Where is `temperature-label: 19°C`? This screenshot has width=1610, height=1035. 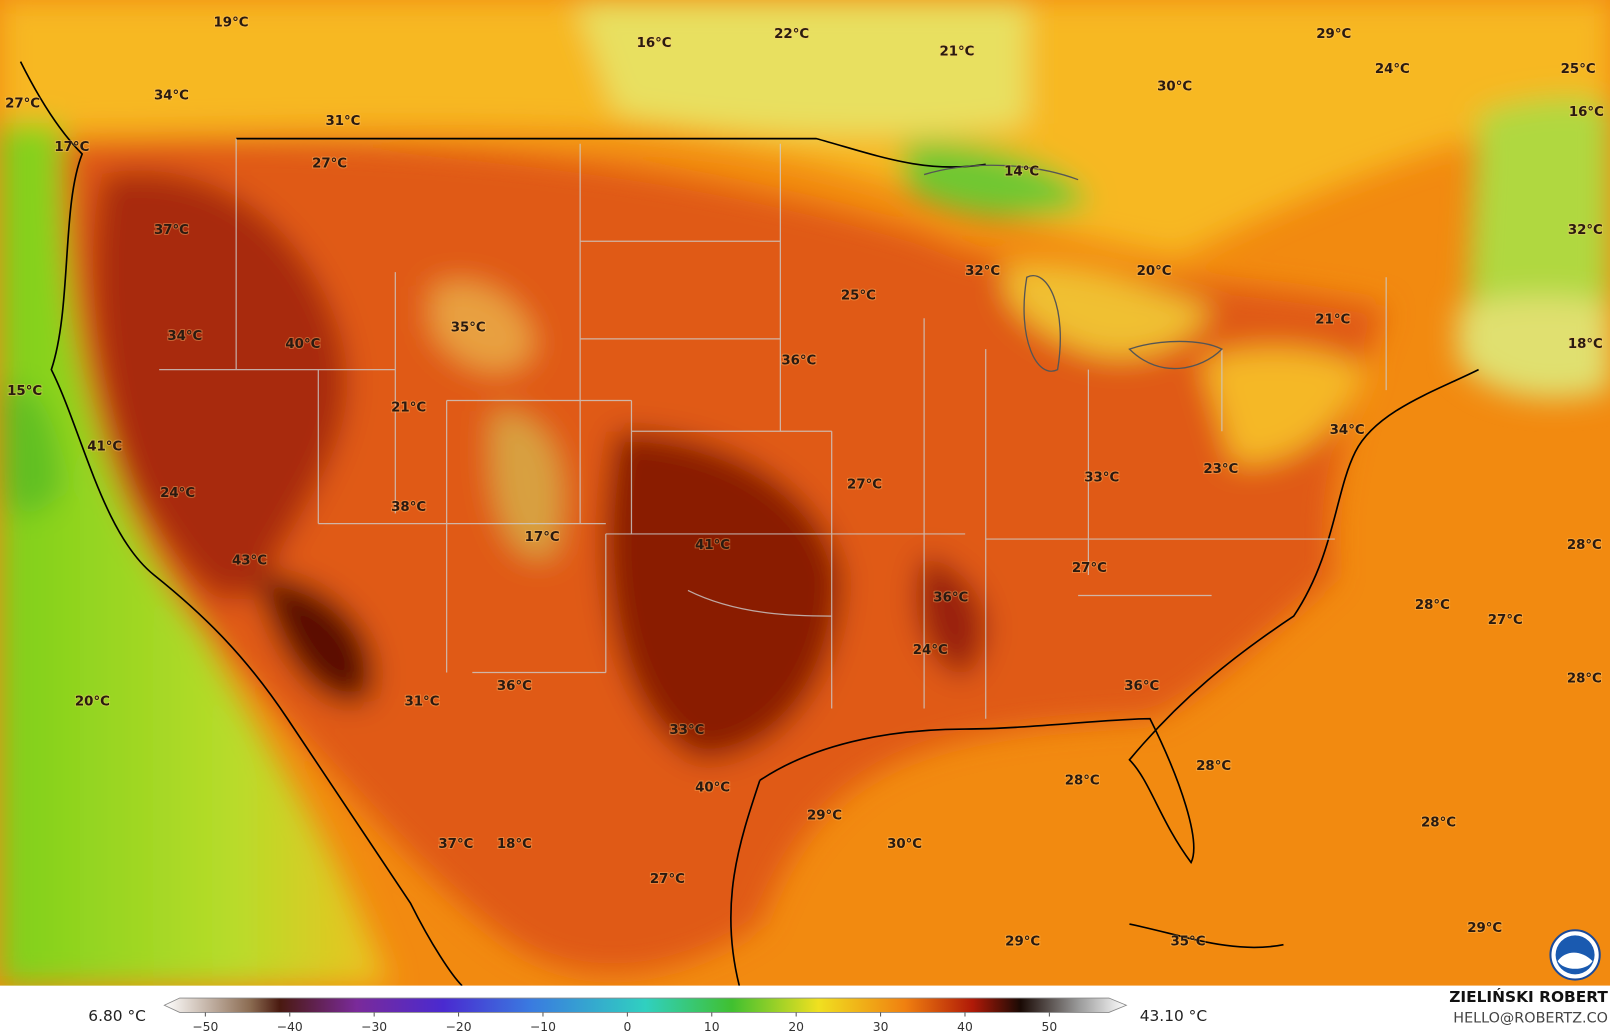
temperature-label: 19°C is located at coordinates (231, 23).